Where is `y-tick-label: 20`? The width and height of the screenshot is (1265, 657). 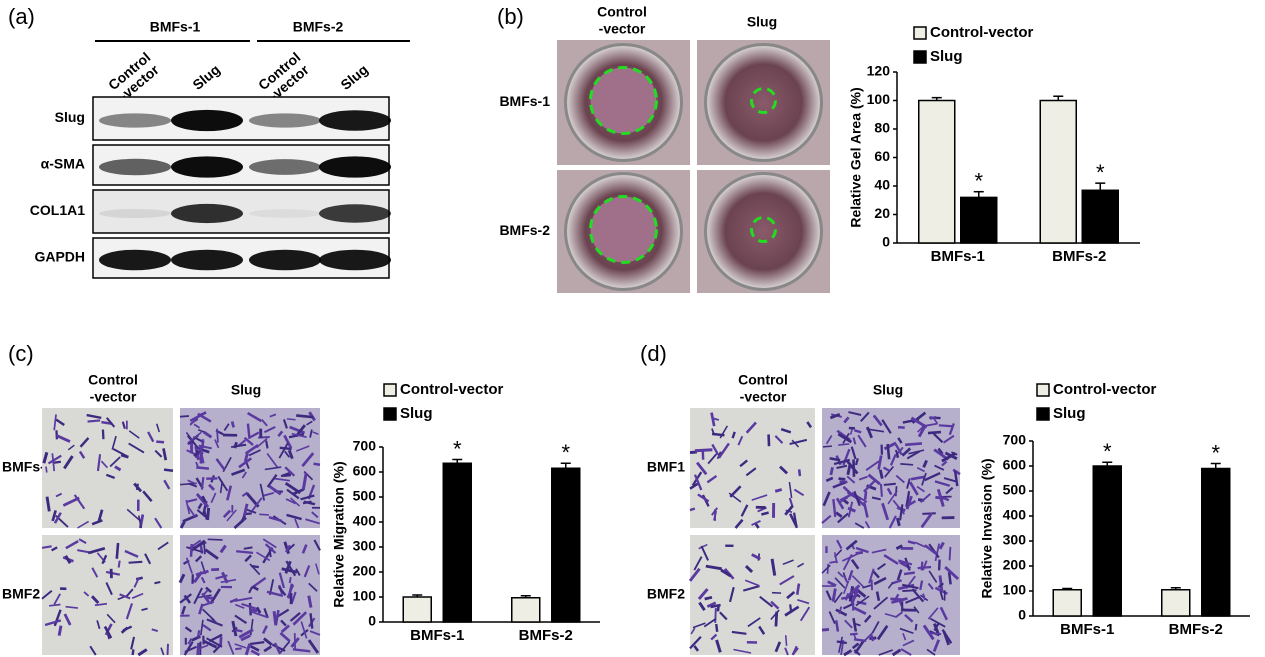
y-tick-label: 20 is located at coordinates (882, 213).